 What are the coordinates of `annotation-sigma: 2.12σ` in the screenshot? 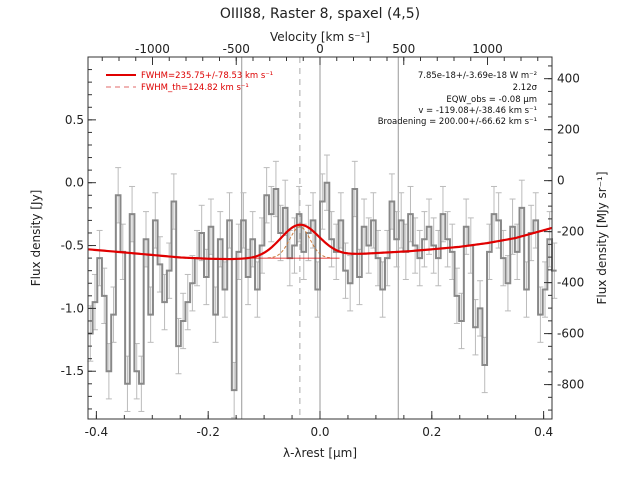 It's located at (525, 88).